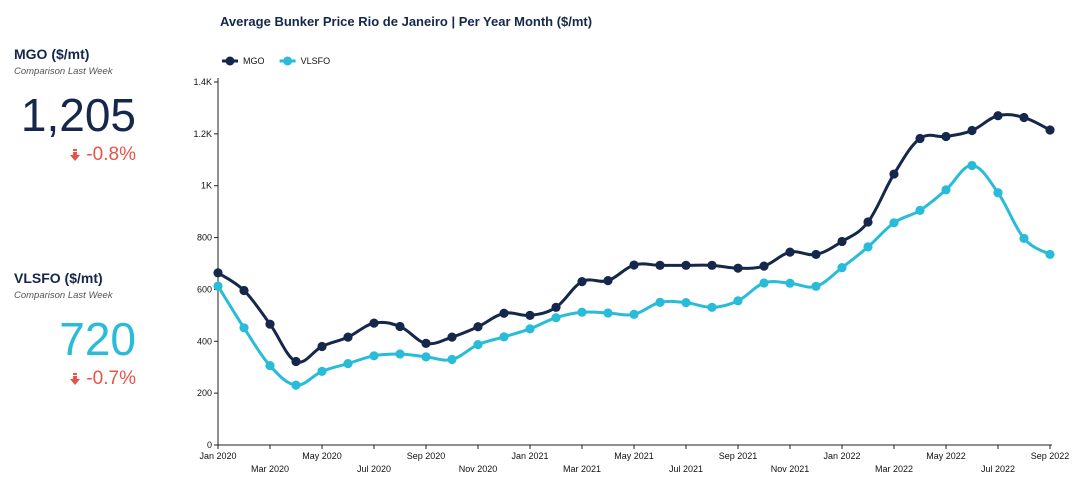  Describe the element at coordinates (276, 61) in the screenshot. I see `chart-legend: MGO VLSFO` at that location.